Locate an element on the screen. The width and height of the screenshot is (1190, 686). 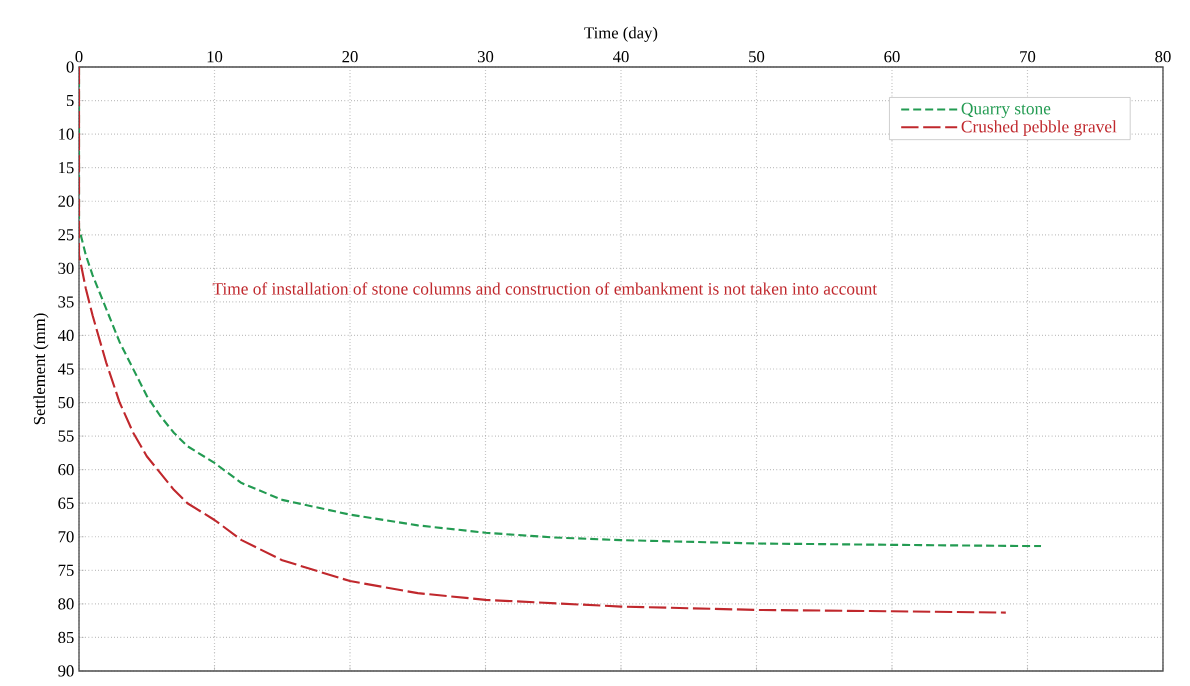
x-tick-label: 30 is located at coordinates (485, 57).